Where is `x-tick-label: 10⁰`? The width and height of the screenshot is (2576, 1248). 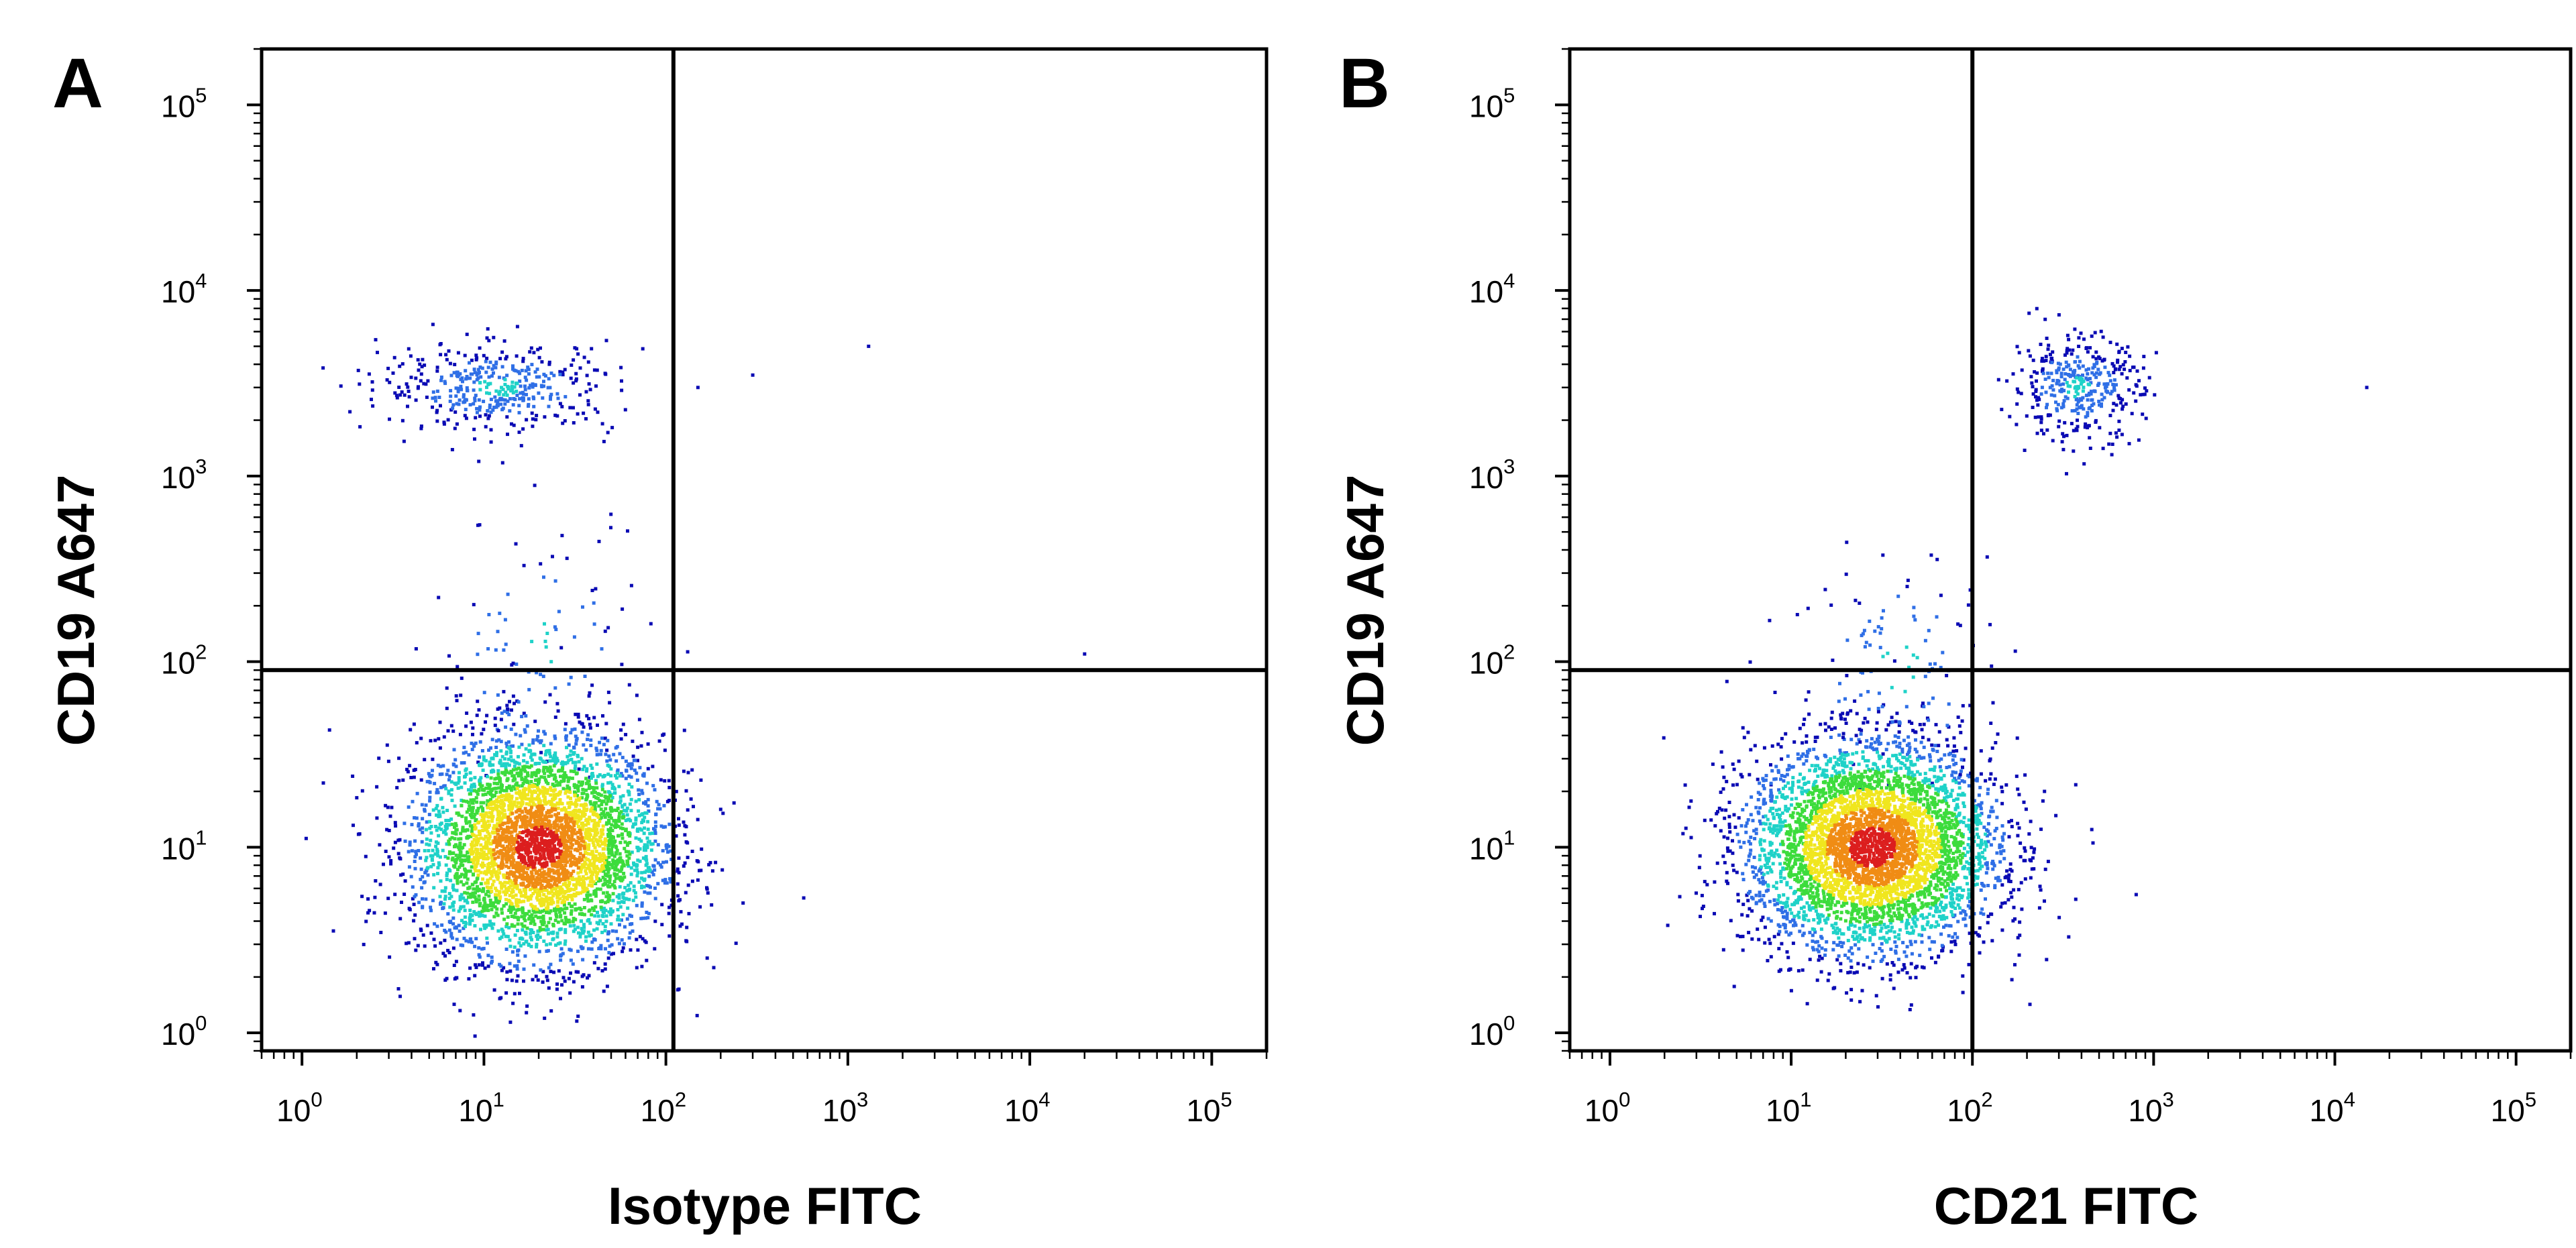
x-tick-label: 10⁰ is located at coordinates (299, 1108).